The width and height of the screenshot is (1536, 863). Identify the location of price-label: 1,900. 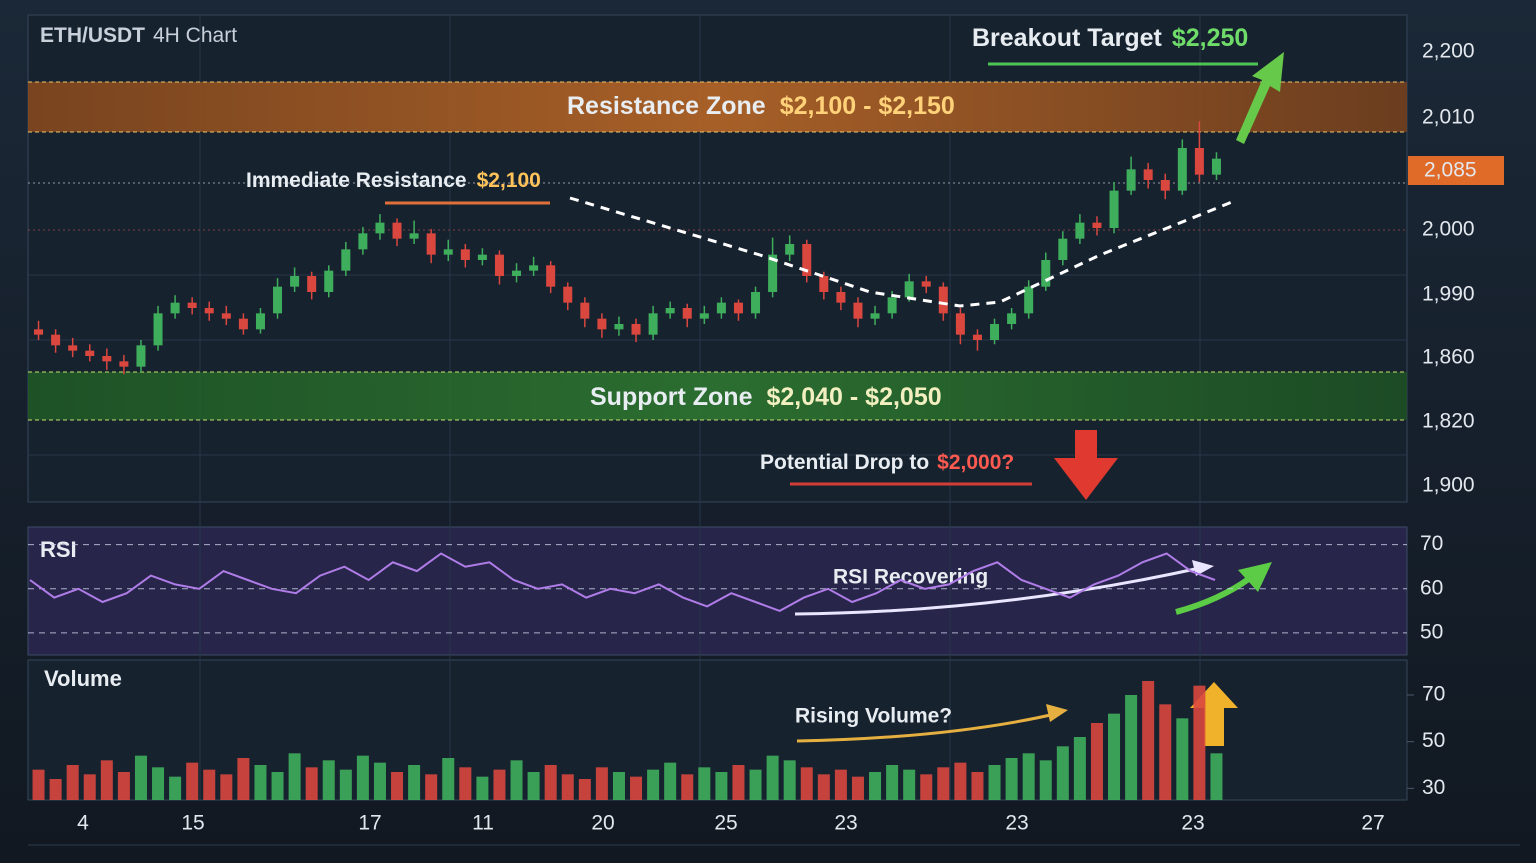
(1448, 485).